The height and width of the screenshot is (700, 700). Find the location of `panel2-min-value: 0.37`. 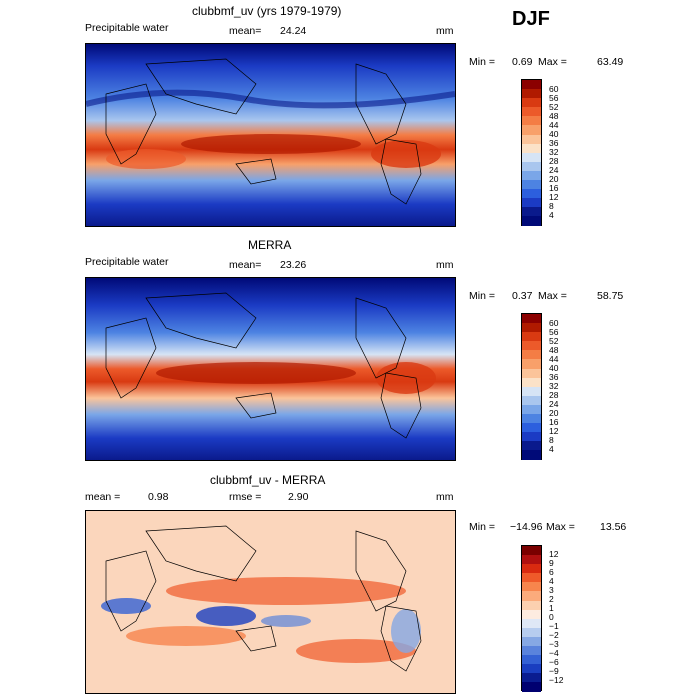

panel2-min-value: 0.37 is located at coordinates (522, 296).